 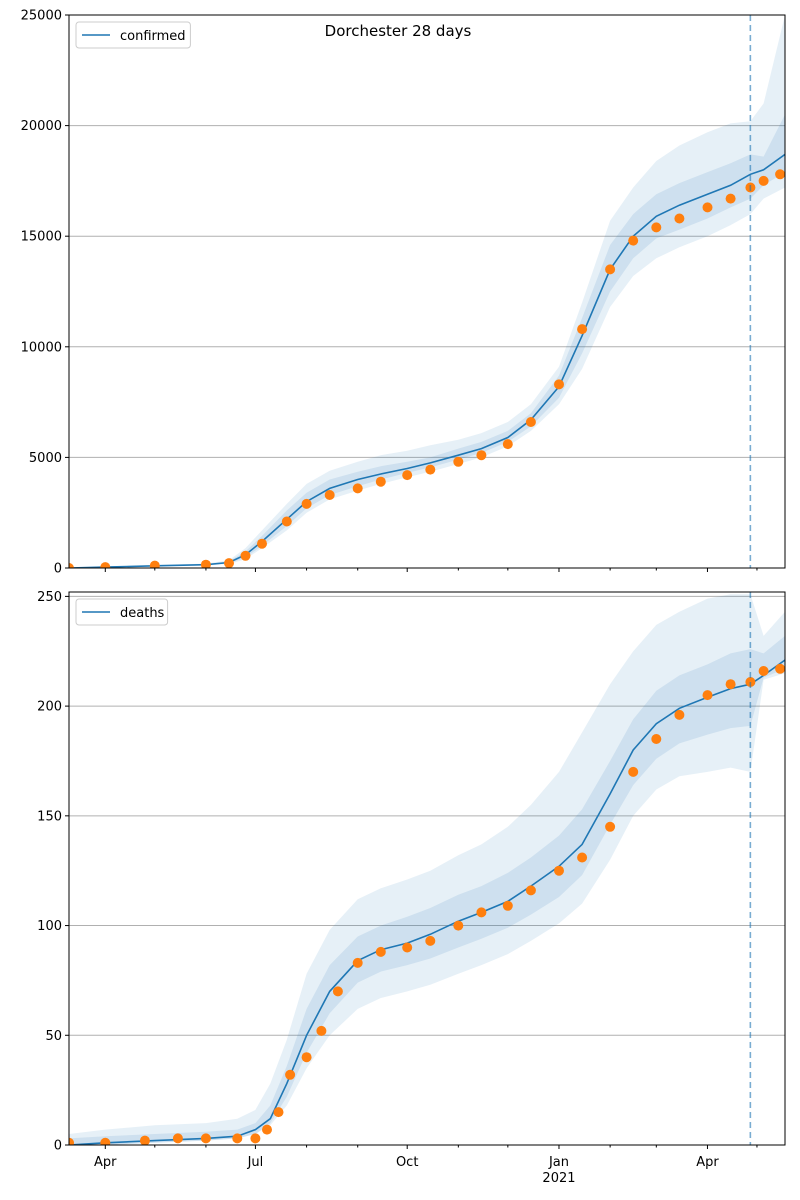 I want to click on y-tick-label: 15000, so click(x=41, y=237).